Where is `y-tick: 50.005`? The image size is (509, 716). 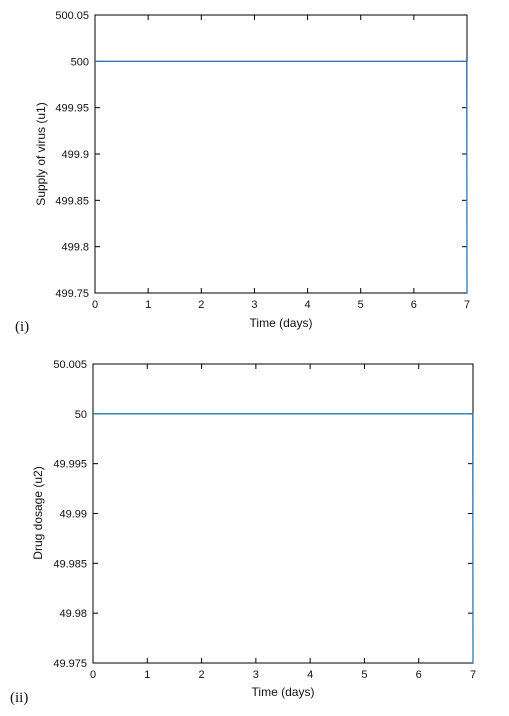
y-tick: 50.005 is located at coordinates (263, 365).